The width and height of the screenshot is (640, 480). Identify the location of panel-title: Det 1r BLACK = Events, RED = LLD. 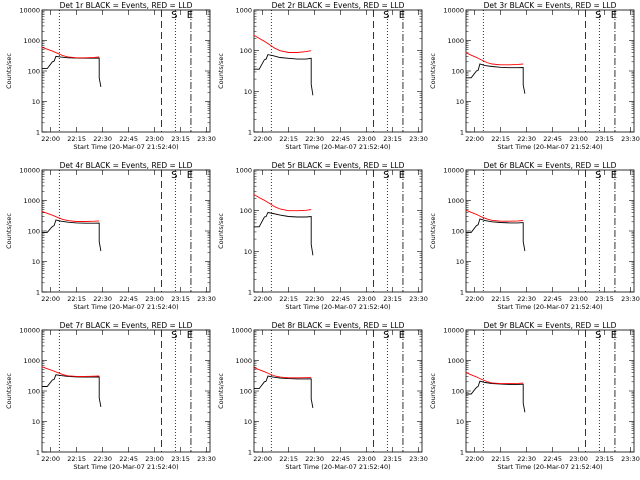
(126, 5).